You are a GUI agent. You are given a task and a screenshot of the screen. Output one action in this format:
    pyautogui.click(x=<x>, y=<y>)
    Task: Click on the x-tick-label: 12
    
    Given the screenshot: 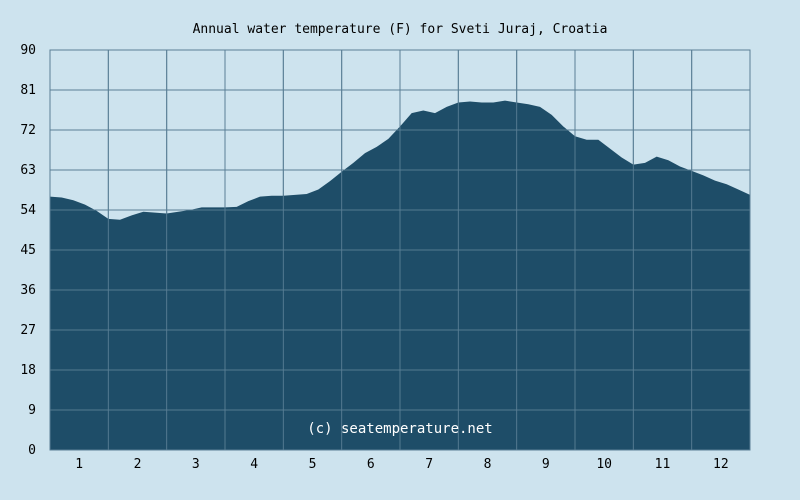 What is the action you would take?
    pyautogui.click(x=721, y=464)
    